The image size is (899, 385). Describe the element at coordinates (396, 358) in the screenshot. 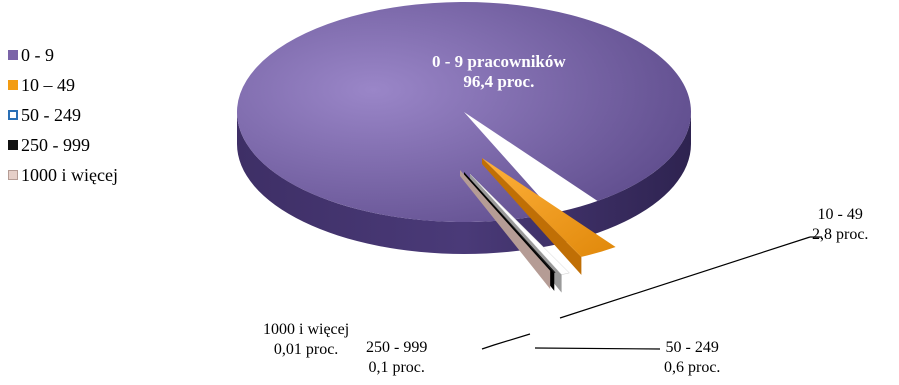

I see `data-label-250-999: 250 - 999 0,1 proc.` at that location.